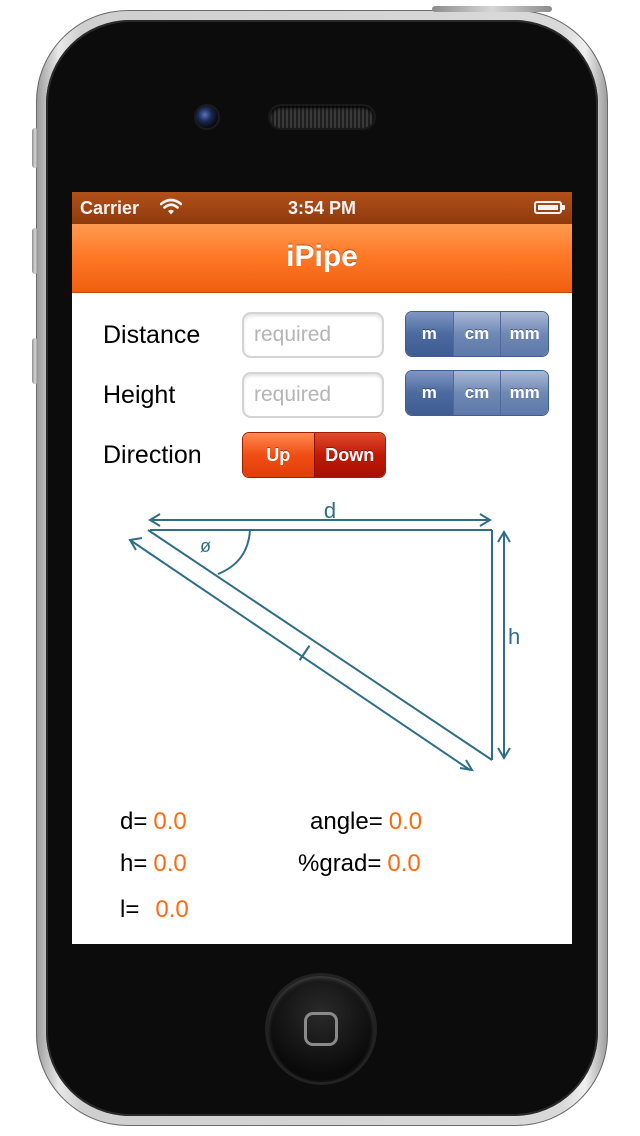 Image resolution: width=640 pixels, height=1136 pixels. I want to click on direction-up-button: Up, so click(278, 455).